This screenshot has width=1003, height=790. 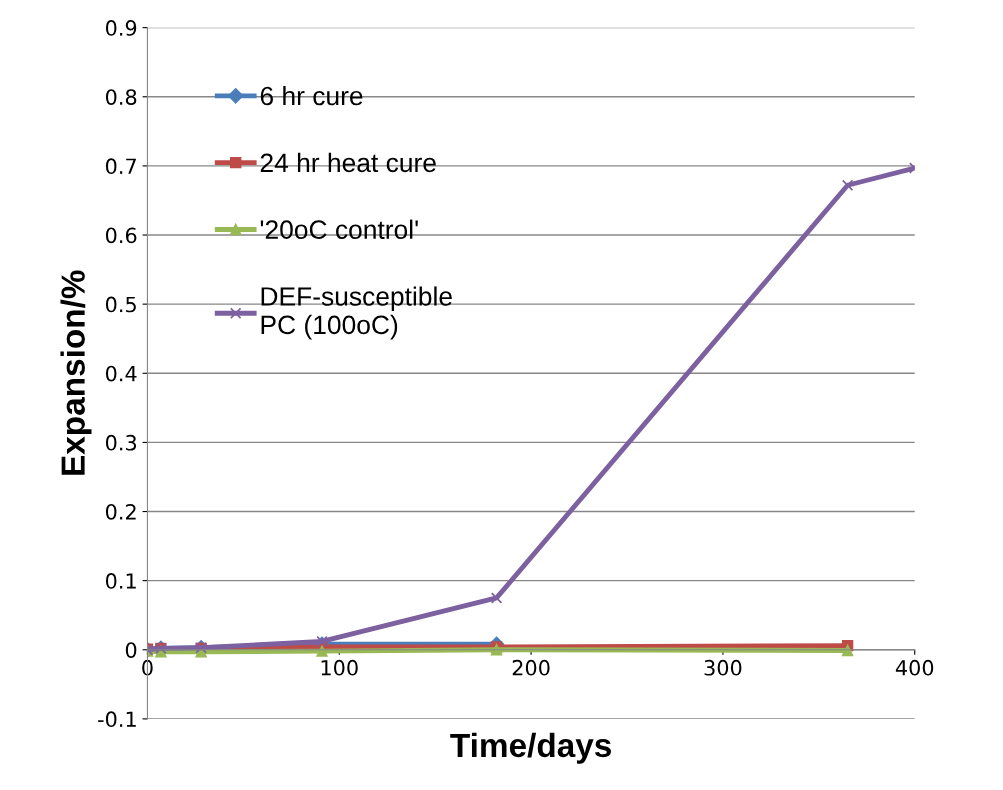 What do you see at coordinates (914, 667) in the screenshot?
I see `x-tick-label: 400` at bounding box center [914, 667].